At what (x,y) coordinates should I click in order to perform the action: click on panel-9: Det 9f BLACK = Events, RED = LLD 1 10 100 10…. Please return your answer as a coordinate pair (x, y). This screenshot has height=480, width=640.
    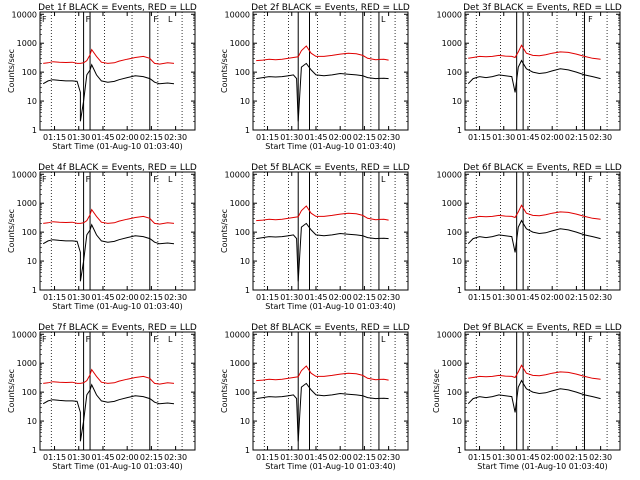
    Looking at the image, I should click on (527, 397).